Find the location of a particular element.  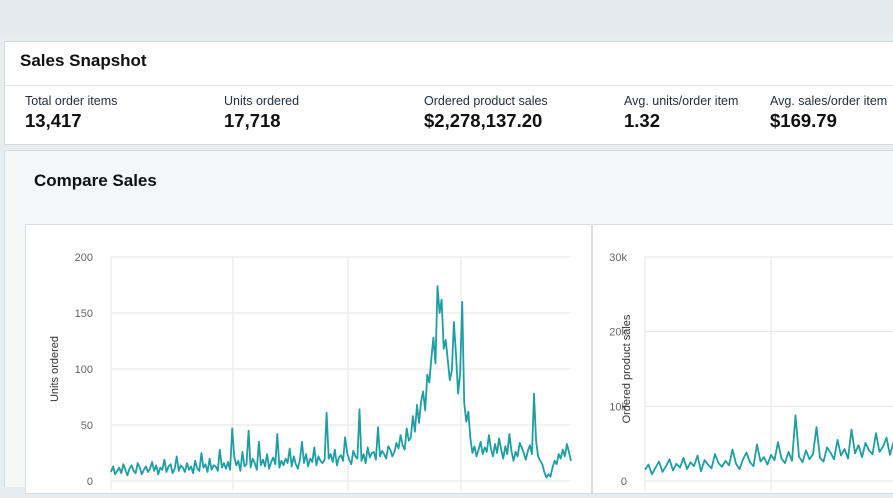

y-tick-label: 200 is located at coordinates (84, 258).